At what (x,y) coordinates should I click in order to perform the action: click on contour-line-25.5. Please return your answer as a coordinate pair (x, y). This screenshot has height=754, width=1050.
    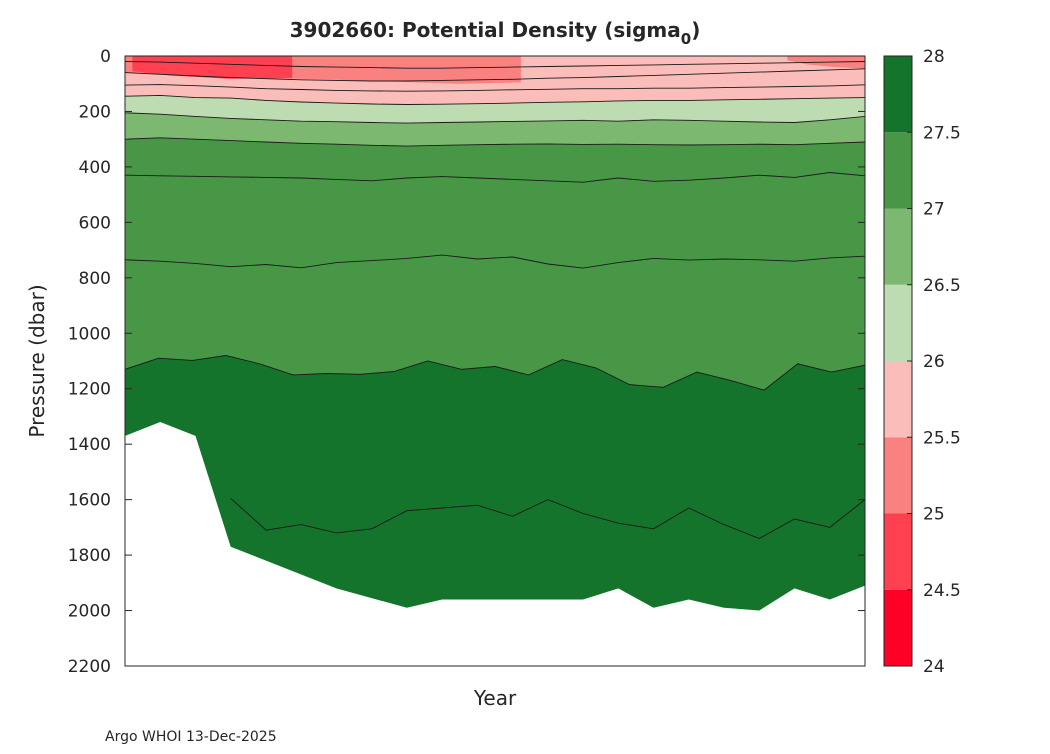
    Looking at the image, I should click on (495, 88).